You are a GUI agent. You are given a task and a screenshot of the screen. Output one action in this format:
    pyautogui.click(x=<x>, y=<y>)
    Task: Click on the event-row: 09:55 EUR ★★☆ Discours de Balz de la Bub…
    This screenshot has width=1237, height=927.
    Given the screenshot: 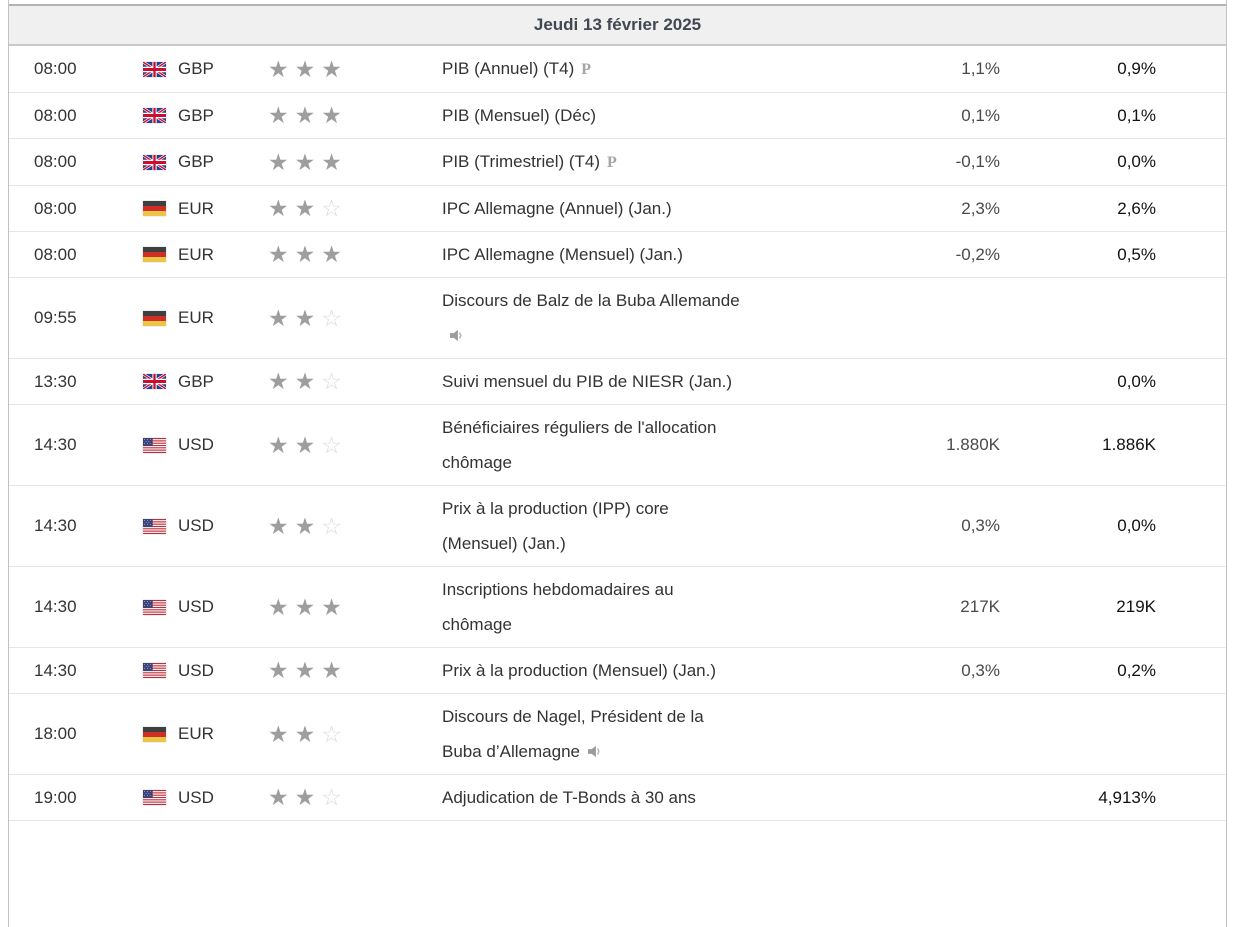 What is the action you would take?
    pyautogui.click(x=617, y=318)
    